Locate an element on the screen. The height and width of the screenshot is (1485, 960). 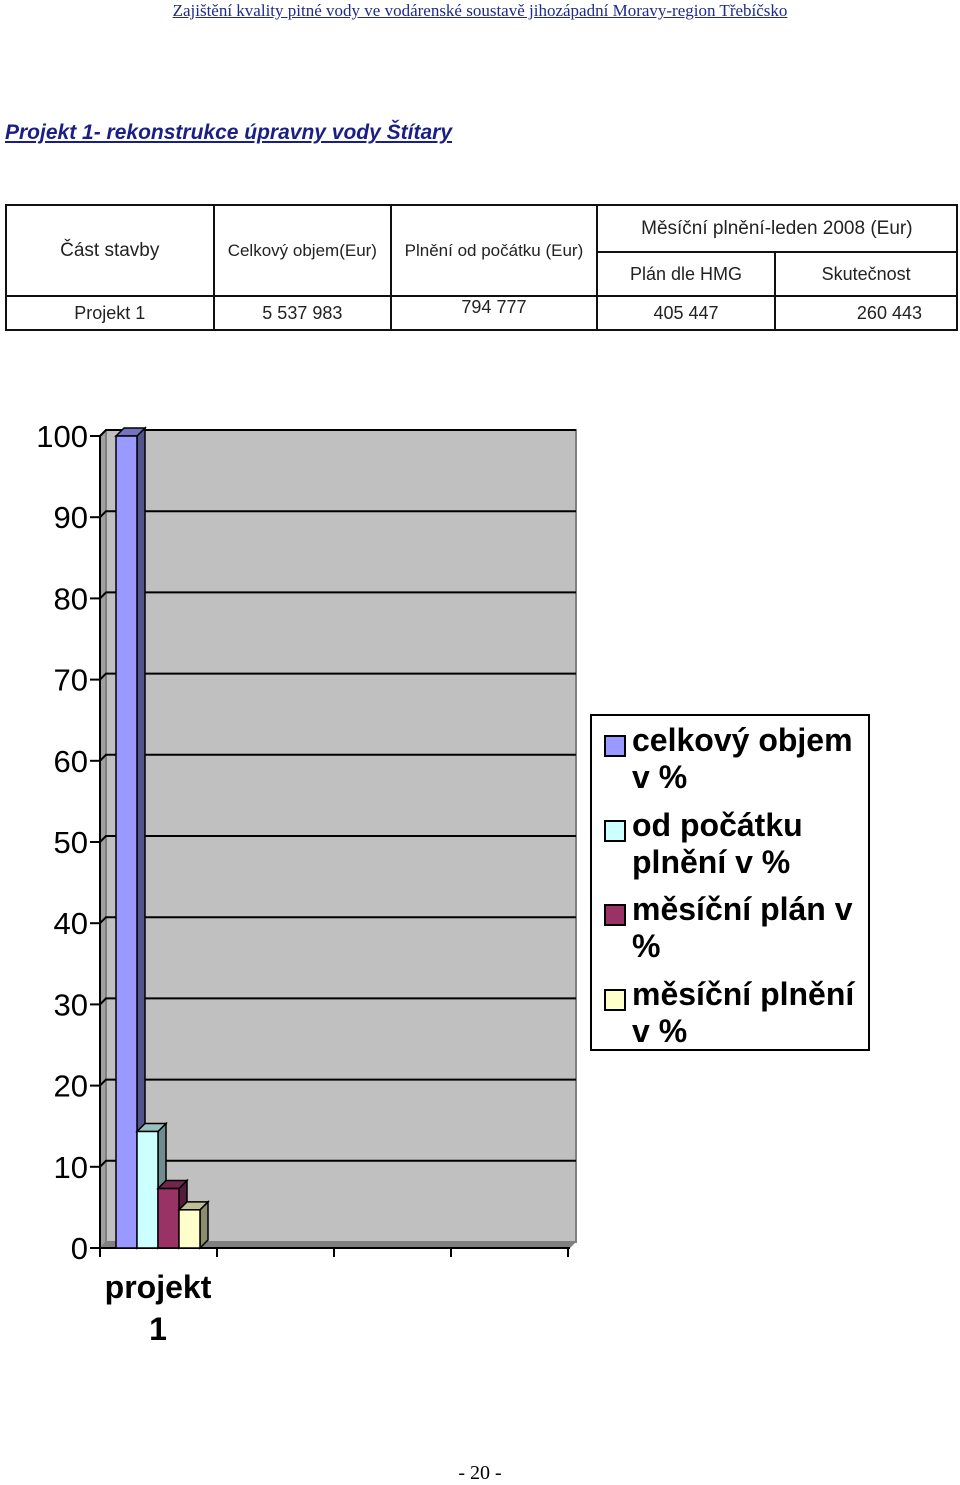
legend-label-from-start: od počátku plnění v % is located at coordinates (717, 843).